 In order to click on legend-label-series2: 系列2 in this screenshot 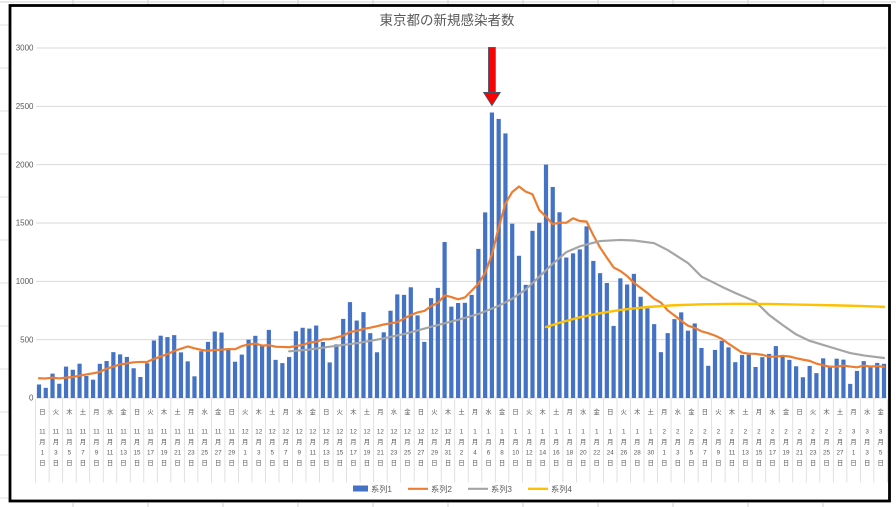, I will do `click(441, 489)`.